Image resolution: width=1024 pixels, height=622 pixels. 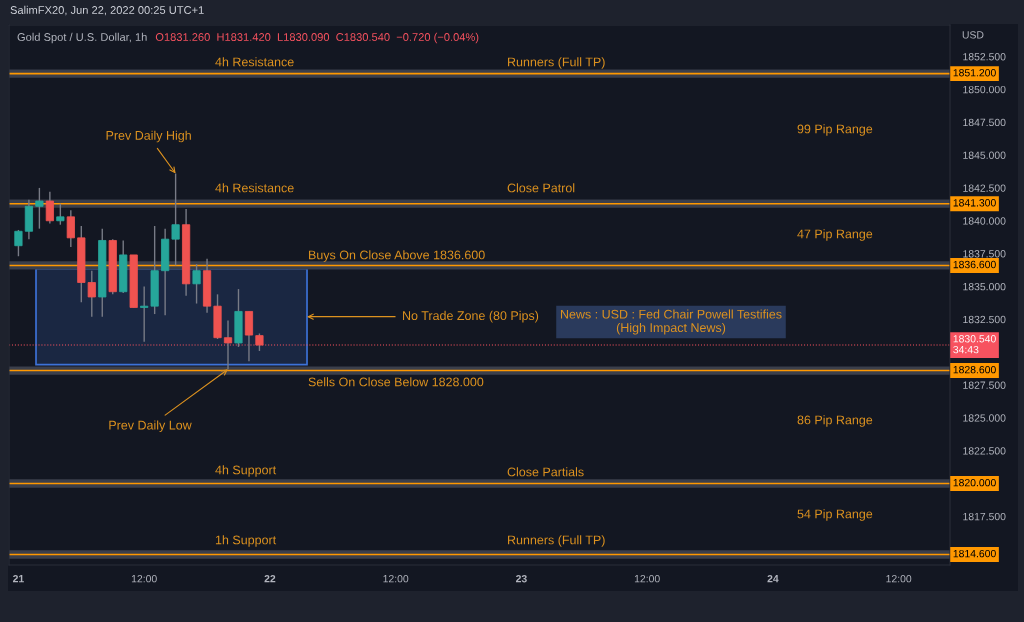 I want to click on annotation: Prev Daily Low, so click(x=150, y=426).